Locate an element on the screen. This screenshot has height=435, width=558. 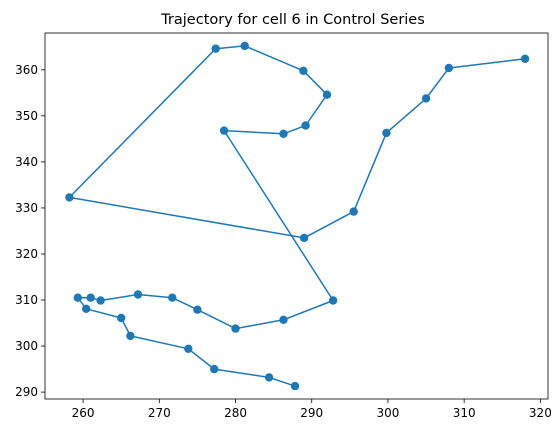
y-tick-label: 310 is located at coordinates (26, 300).